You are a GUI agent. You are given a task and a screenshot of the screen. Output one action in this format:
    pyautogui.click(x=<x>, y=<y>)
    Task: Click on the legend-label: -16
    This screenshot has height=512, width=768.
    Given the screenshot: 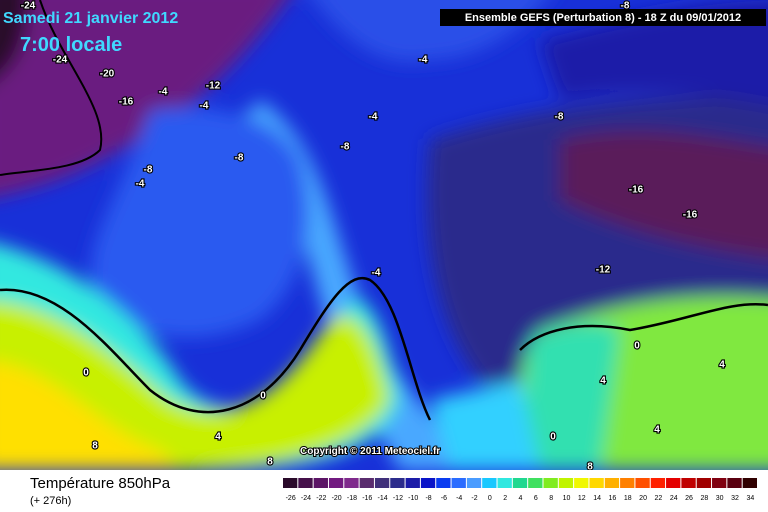 What is the action you would take?
    pyautogui.click(x=367, y=498)
    